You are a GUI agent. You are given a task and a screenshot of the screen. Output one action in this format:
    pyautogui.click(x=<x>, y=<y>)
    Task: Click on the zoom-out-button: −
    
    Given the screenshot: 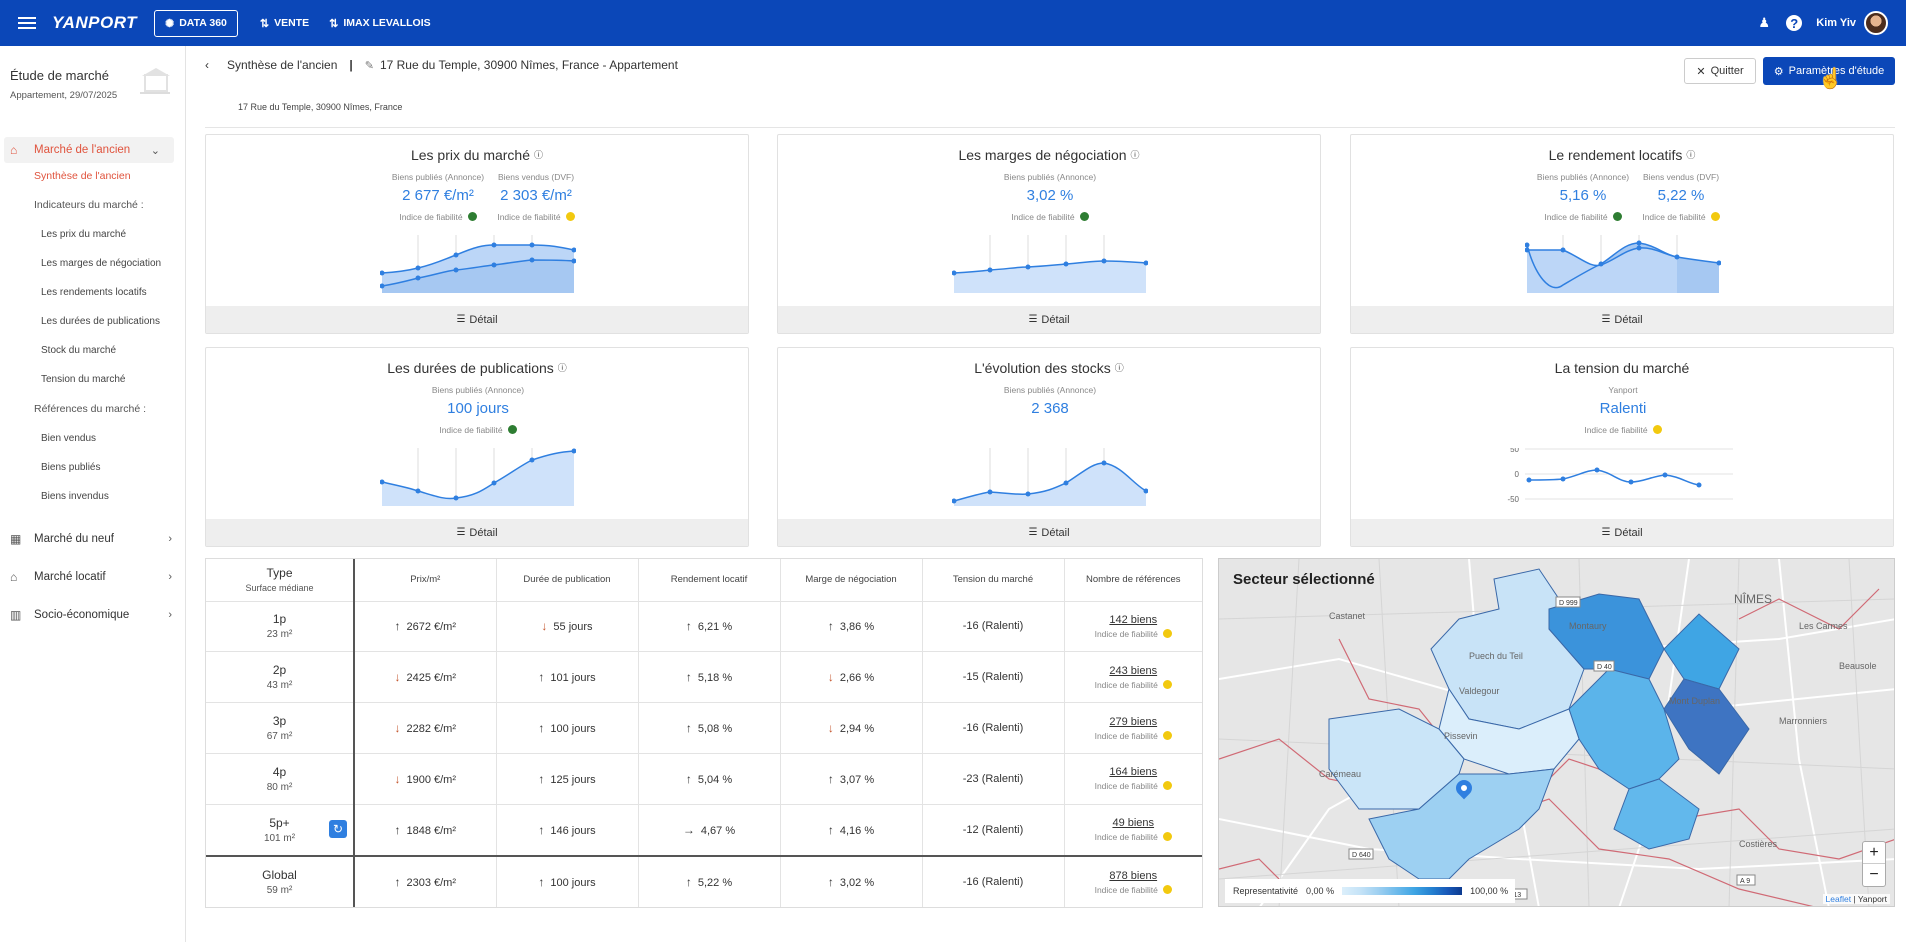 What is the action you would take?
    pyautogui.click(x=1874, y=874)
    